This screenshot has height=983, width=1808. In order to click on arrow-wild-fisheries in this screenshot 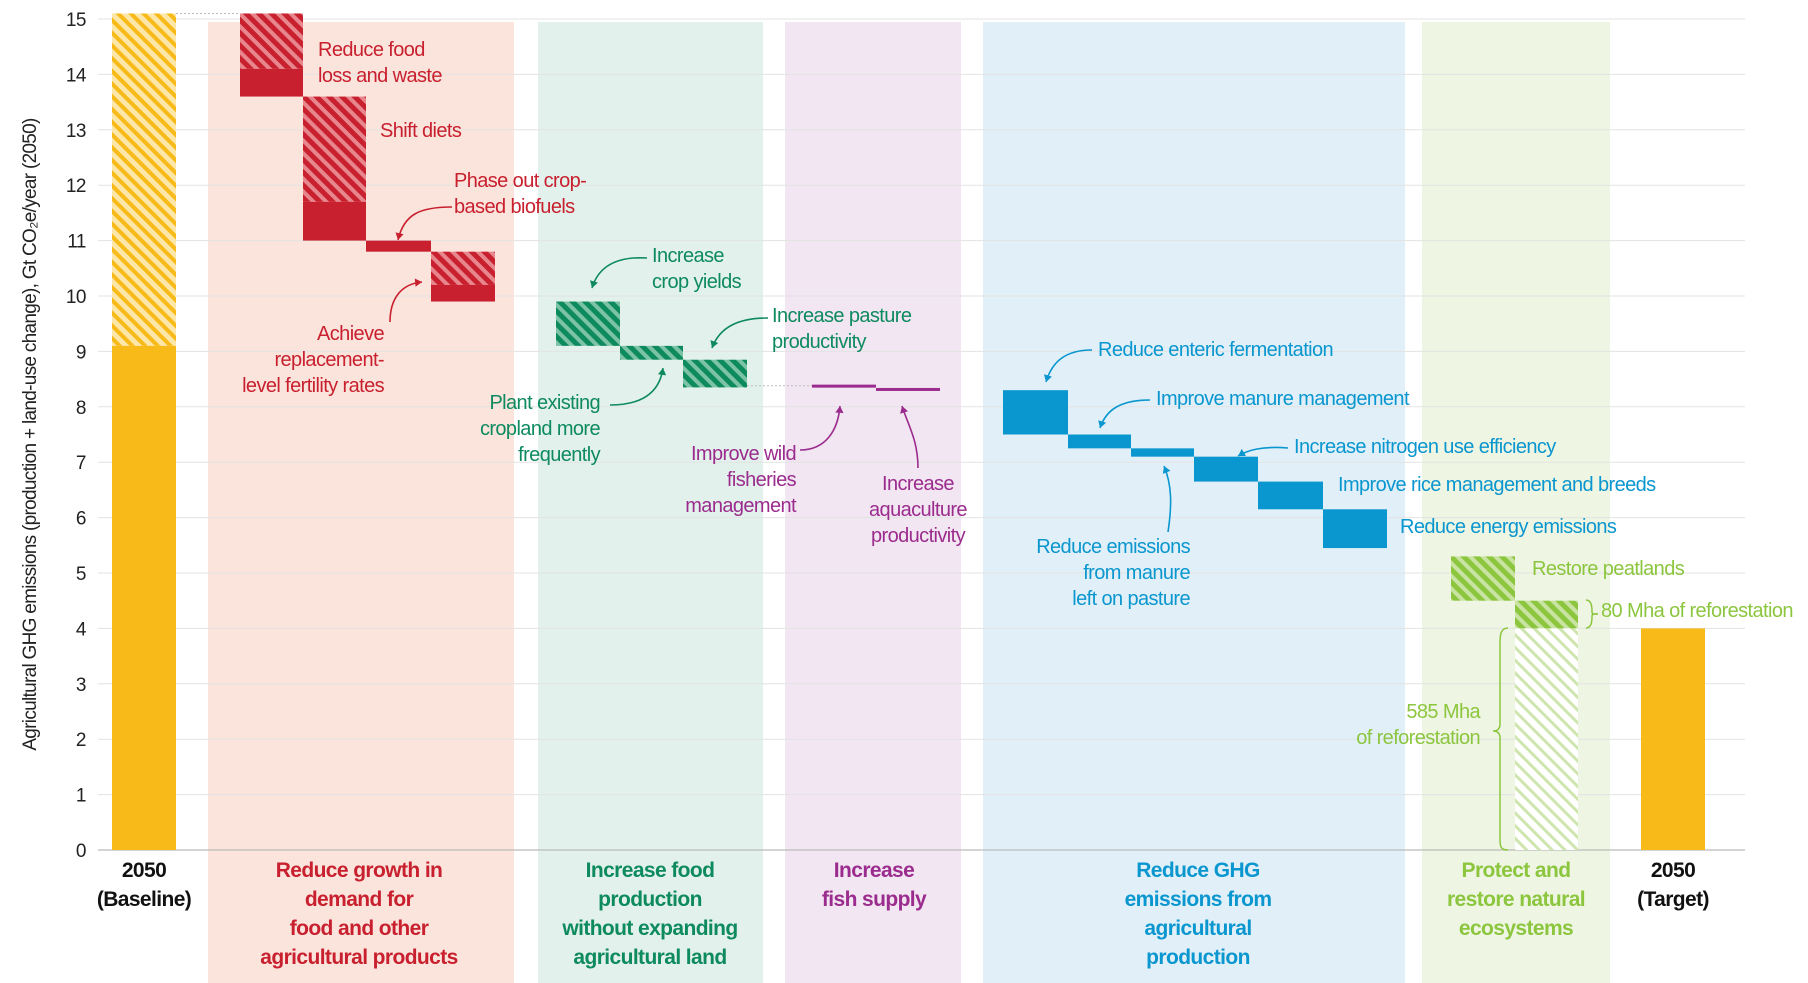, I will do `click(821, 428)`.